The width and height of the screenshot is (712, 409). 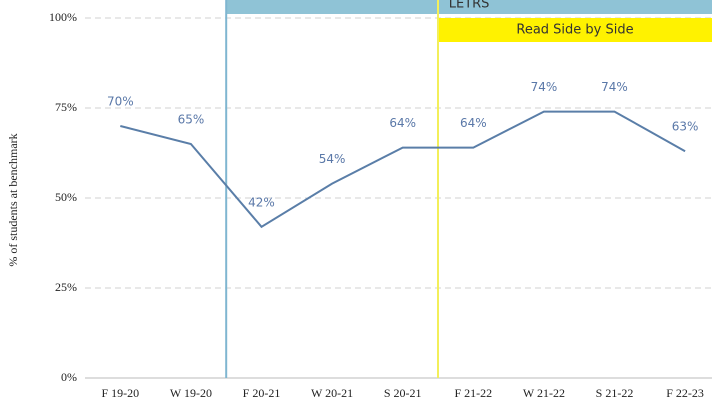 I want to click on x-tick-label: W 20-21, so click(x=332, y=393).